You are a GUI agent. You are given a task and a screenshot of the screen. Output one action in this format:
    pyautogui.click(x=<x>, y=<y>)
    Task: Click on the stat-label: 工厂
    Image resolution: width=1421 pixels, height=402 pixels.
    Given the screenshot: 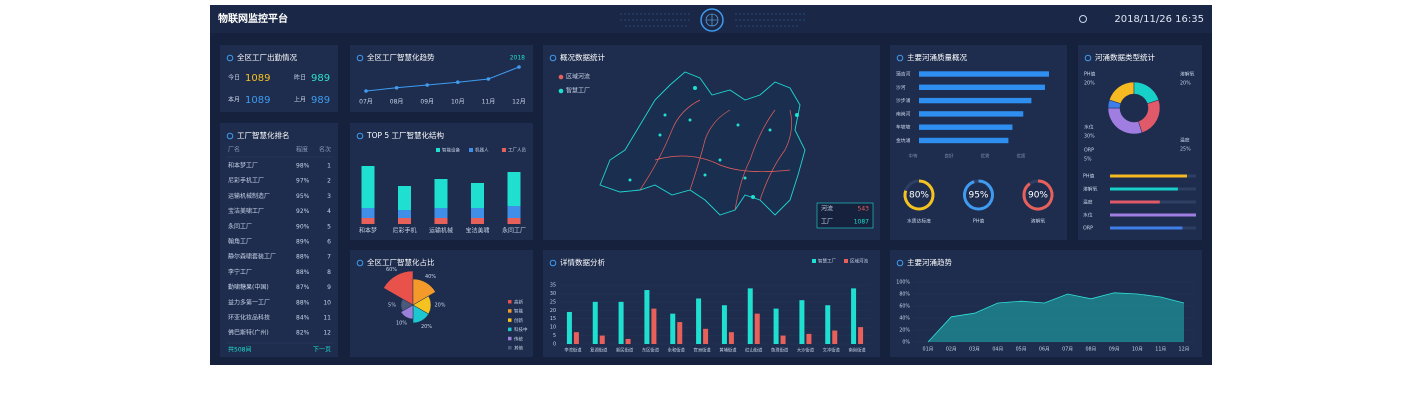 What is the action you would take?
    pyautogui.click(x=827, y=222)
    